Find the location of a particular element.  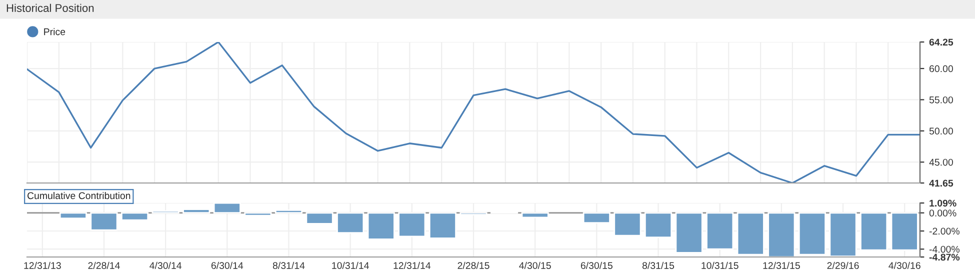

chart-title: Cumulative Contribution is located at coordinates (78, 196).